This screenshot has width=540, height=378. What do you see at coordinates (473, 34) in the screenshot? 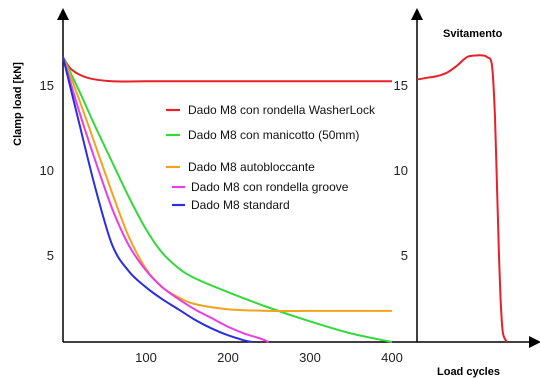
I see `inset-title: Svitamento` at bounding box center [473, 34].